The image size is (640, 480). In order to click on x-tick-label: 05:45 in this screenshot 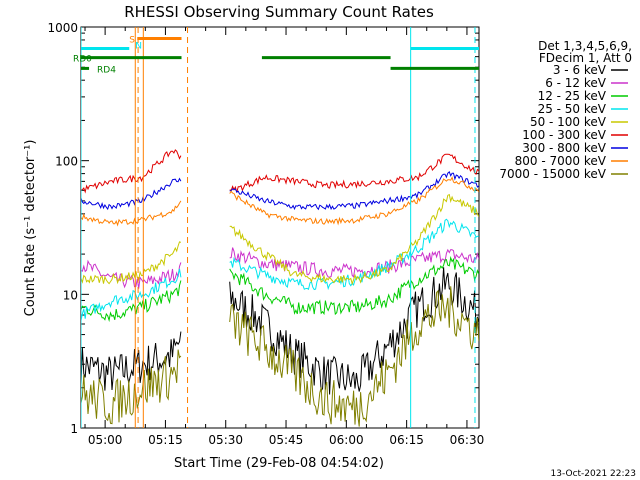, I will do `click(286, 440)`.